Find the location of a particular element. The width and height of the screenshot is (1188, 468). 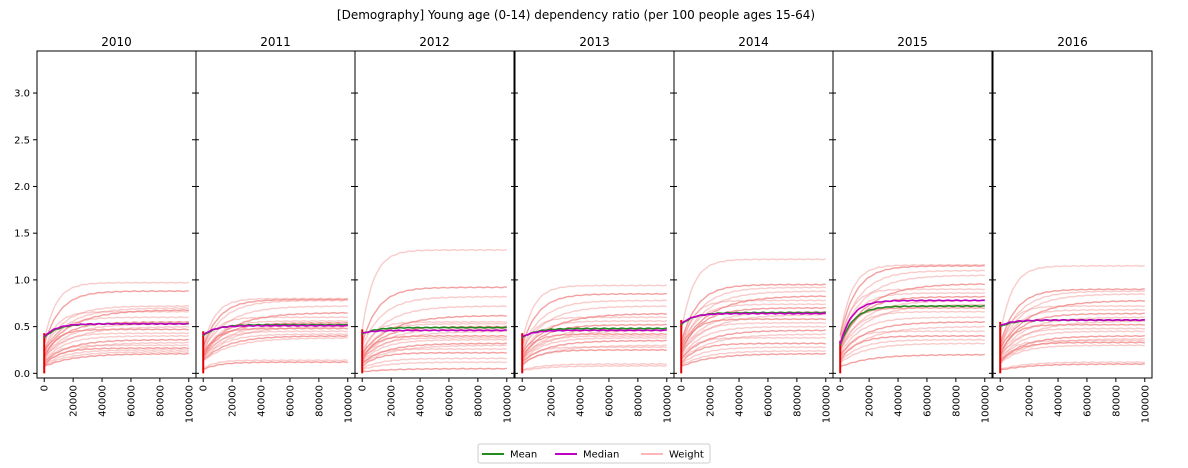

legend-label: Weight is located at coordinates (686, 455).